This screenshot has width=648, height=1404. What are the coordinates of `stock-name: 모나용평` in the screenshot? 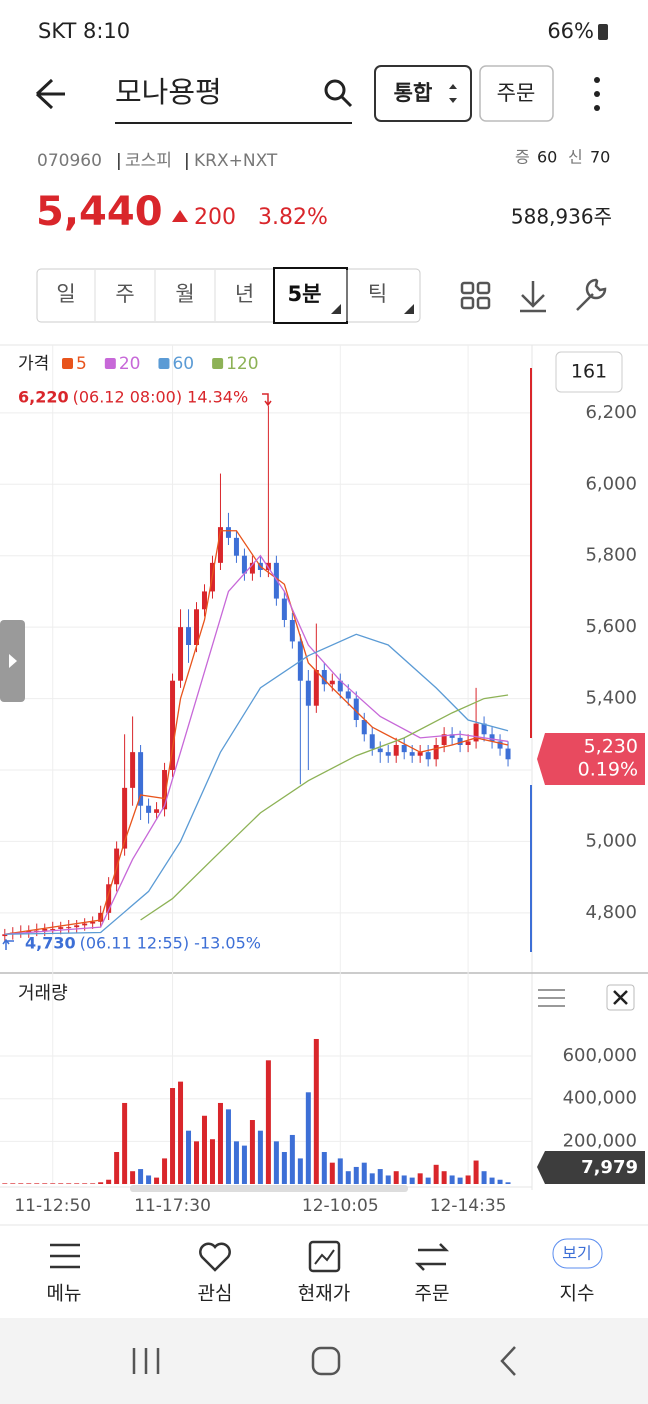 It's located at (168, 92).